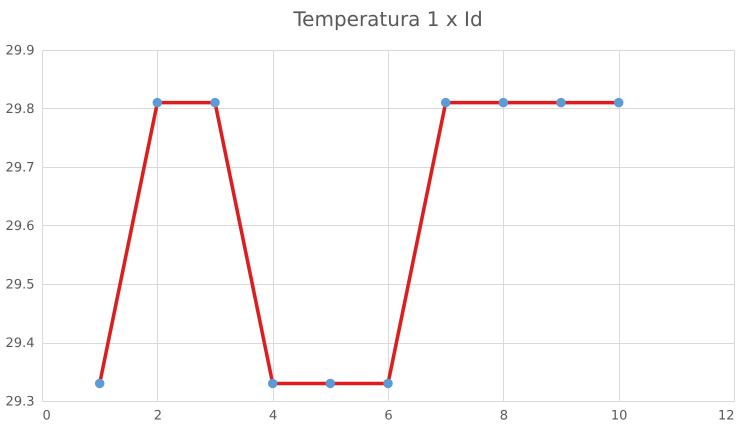 The height and width of the screenshot is (427, 743). Describe the element at coordinates (20, 109) in the screenshot. I see `y-tick-label: 29.8` at that location.